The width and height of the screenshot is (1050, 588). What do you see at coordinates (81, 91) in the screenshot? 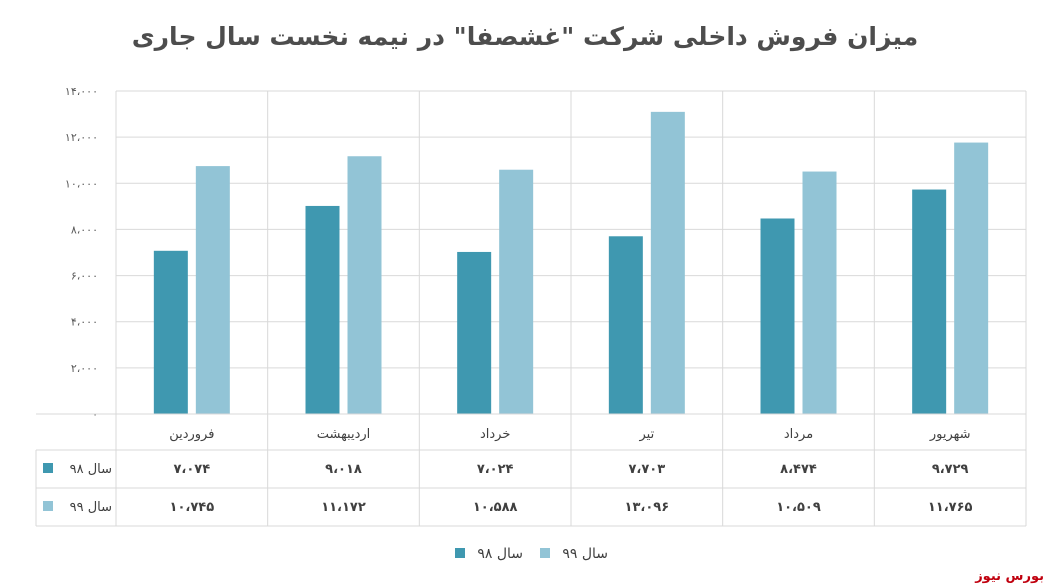
I see `y-tick-label: ۱۴،۰۰۰` at bounding box center [81, 91].